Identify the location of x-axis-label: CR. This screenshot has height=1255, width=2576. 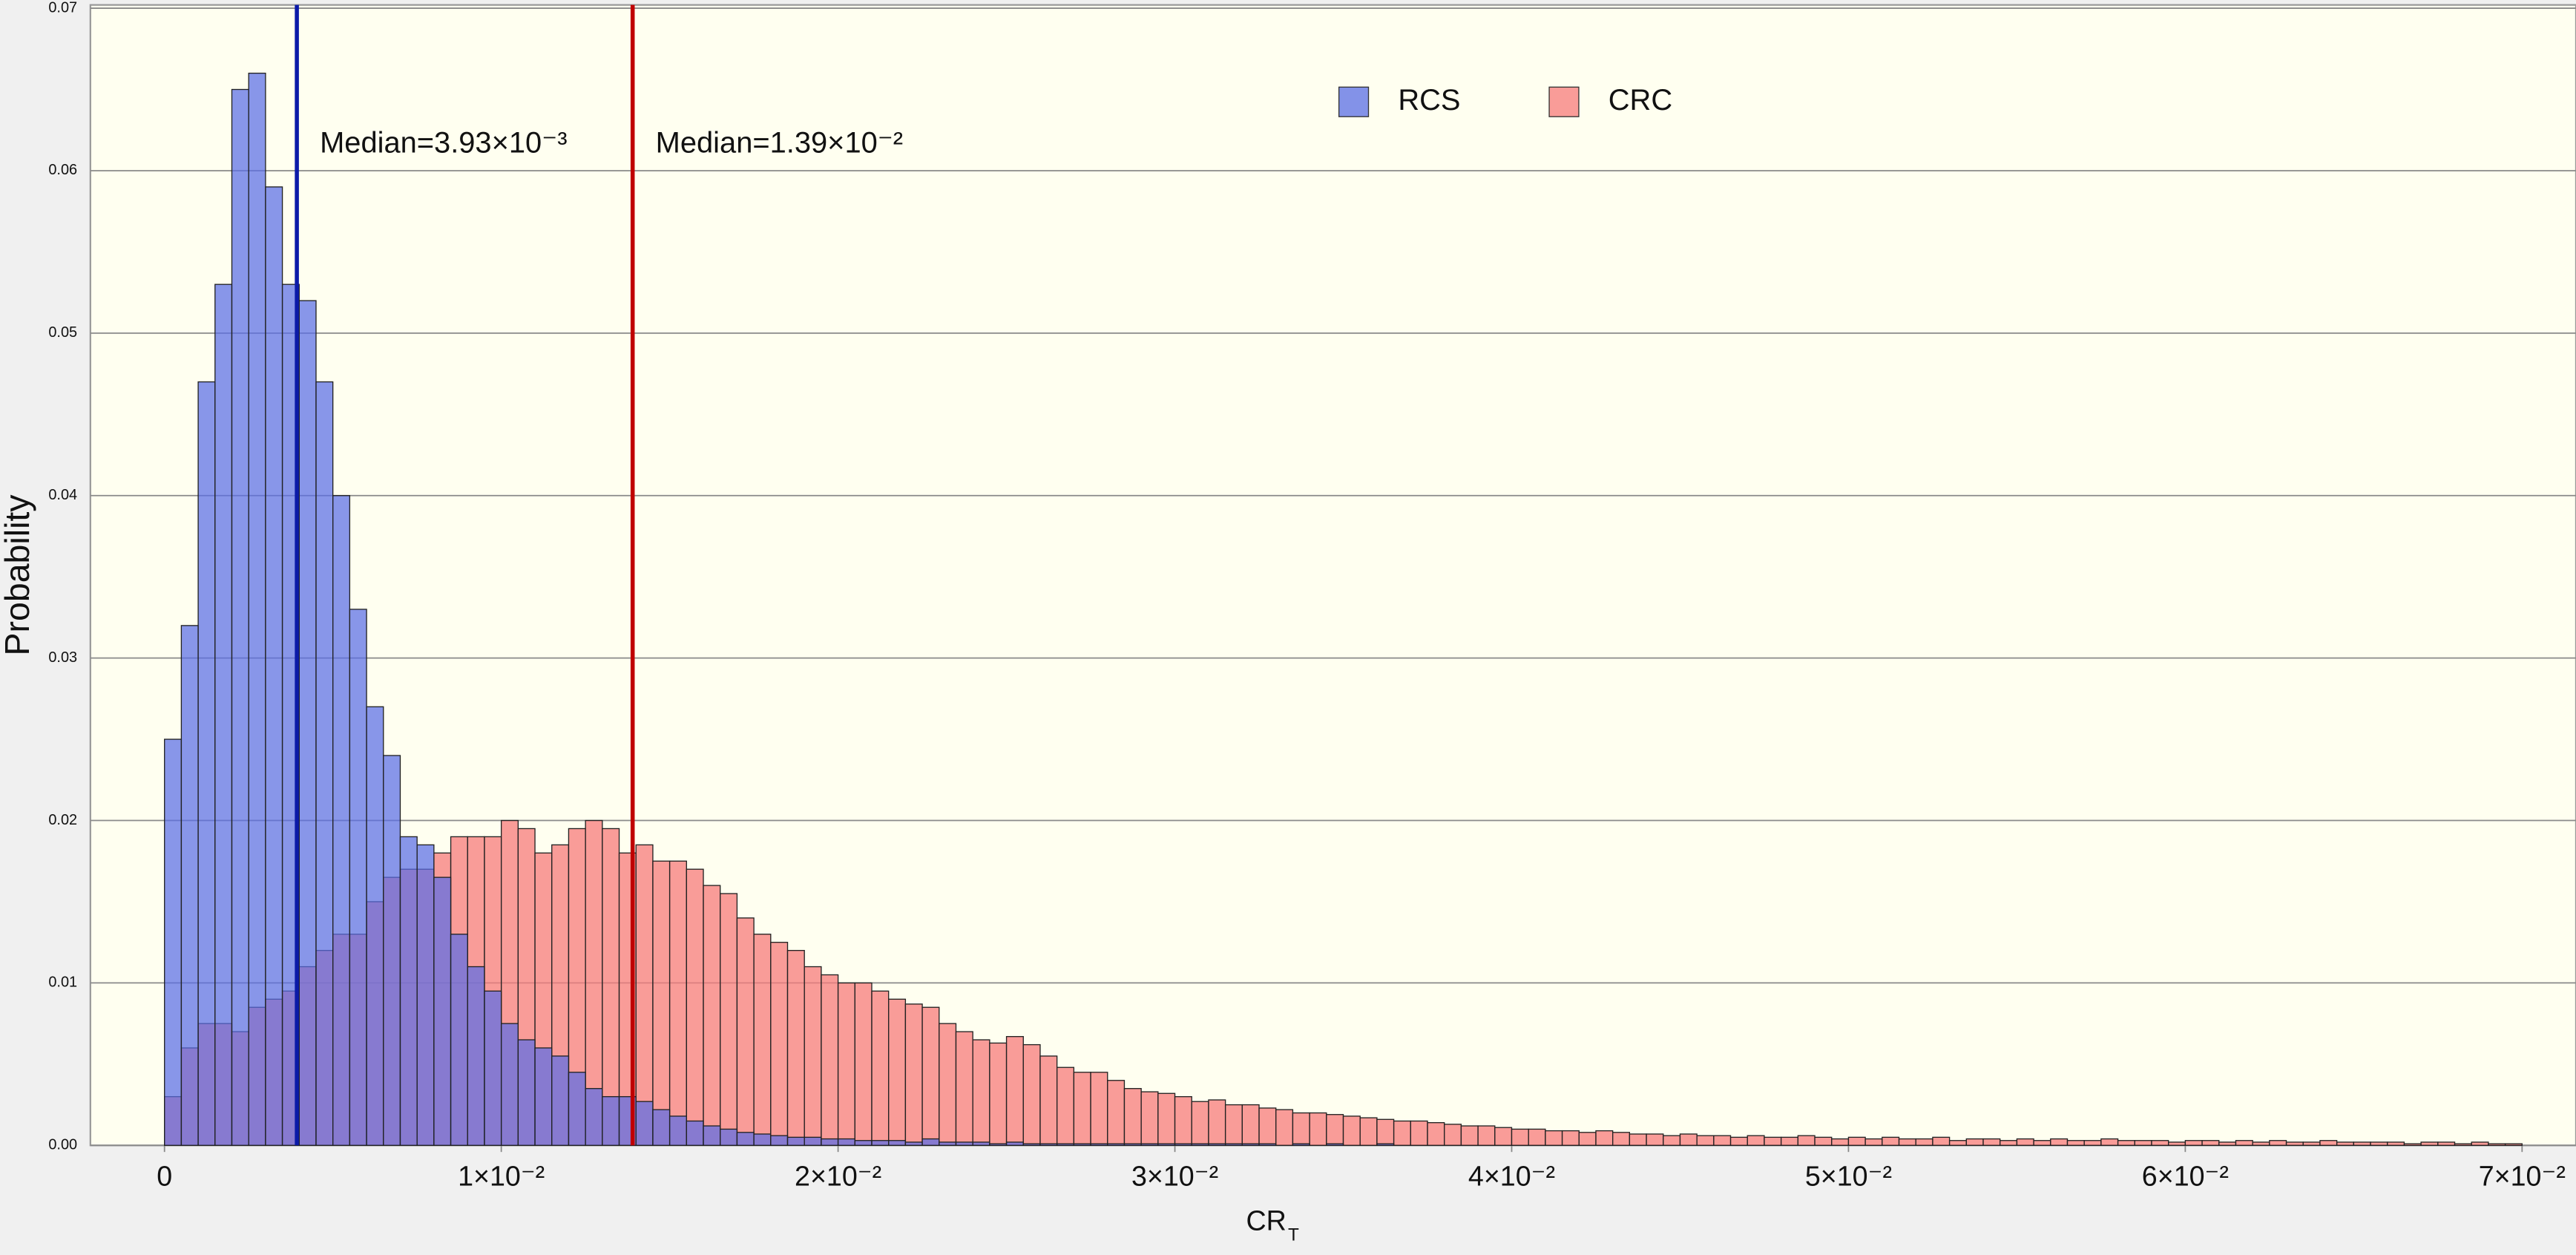
(1266, 1220).